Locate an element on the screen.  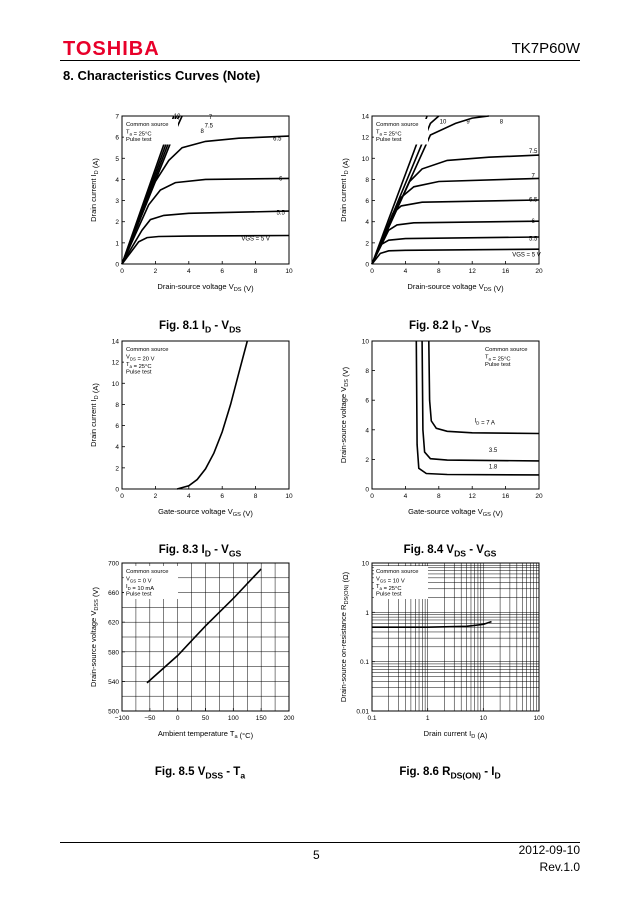
series-label: 6.5 is located at coordinates (277, 139).